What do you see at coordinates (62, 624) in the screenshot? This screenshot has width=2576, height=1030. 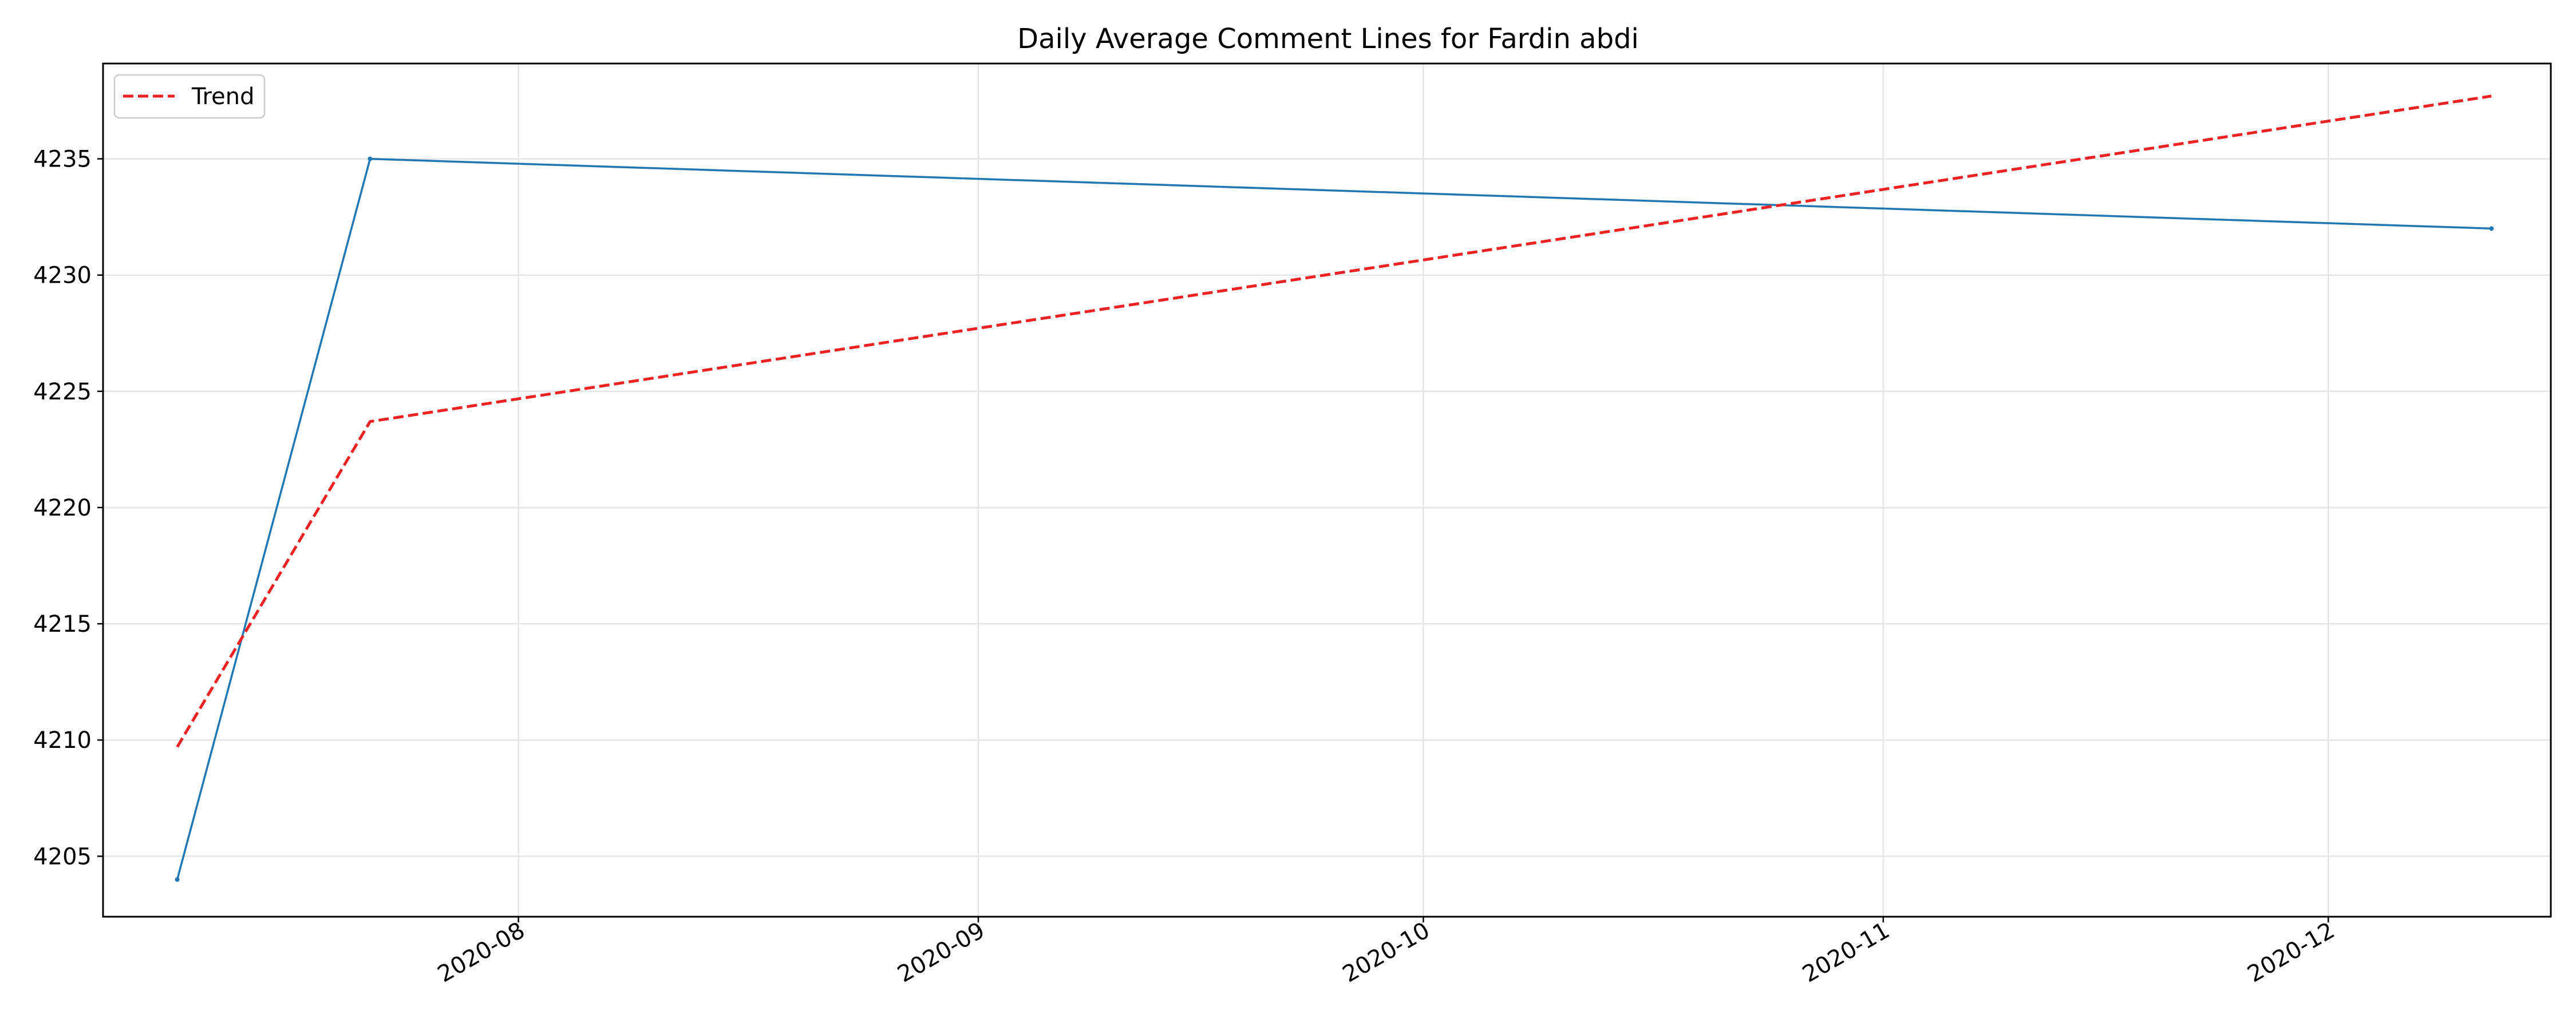 I see `y-tick-label: 4215` at bounding box center [62, 624].